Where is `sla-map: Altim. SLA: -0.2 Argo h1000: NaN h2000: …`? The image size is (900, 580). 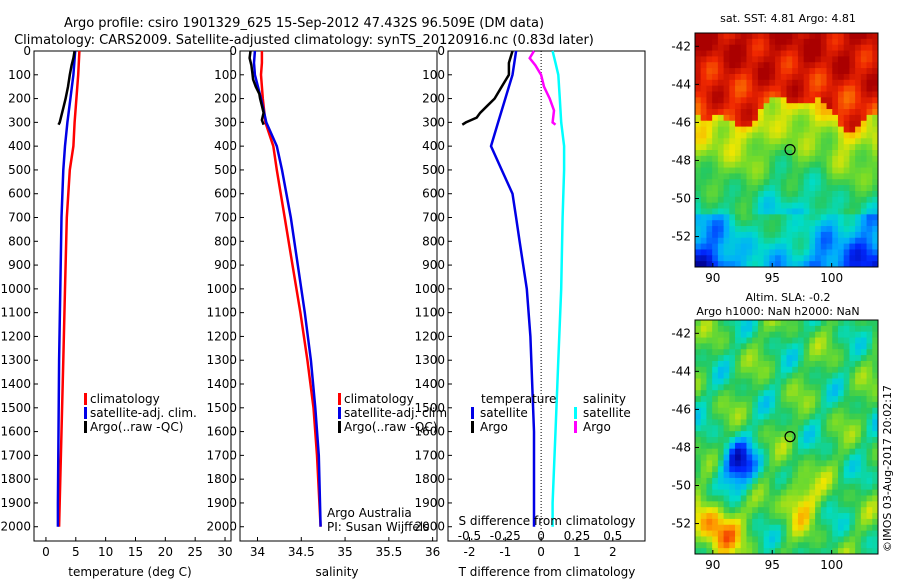 sla-map: Altim. SLA: -0.2 Argo h1000: NaN h2000: … is located at coordinates (775, 431).